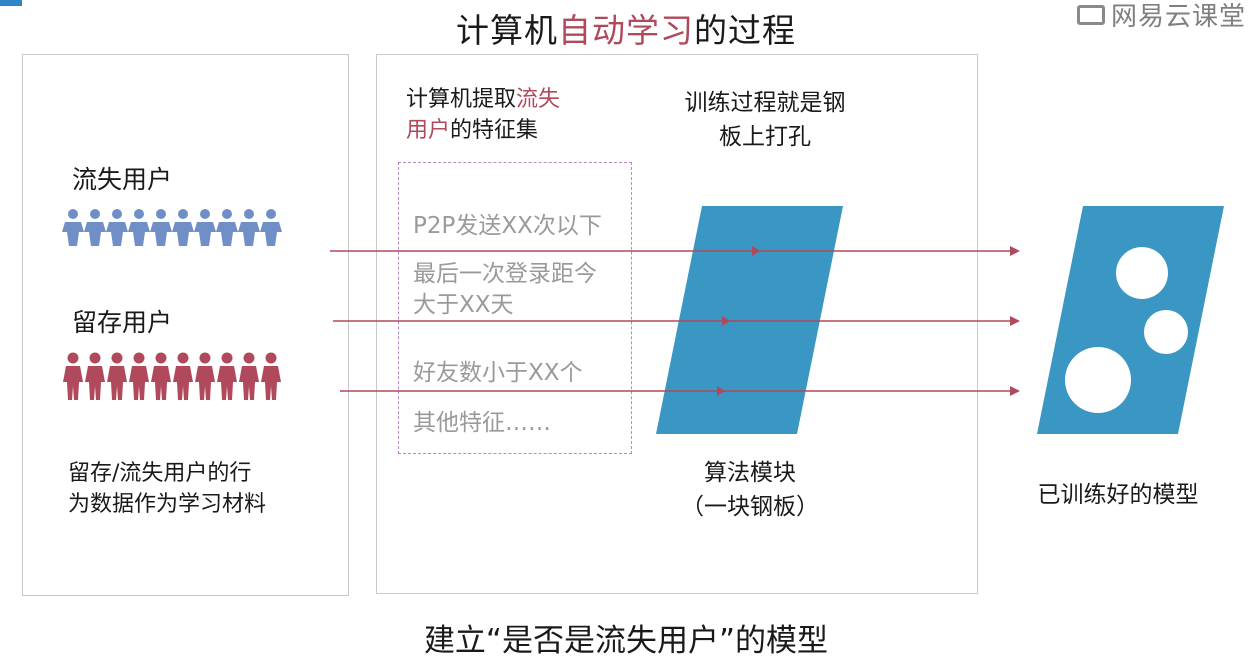 The width and height of the screenshot is (1252, 668). I want to click on steel-plate-trained, so click(1130, 320).